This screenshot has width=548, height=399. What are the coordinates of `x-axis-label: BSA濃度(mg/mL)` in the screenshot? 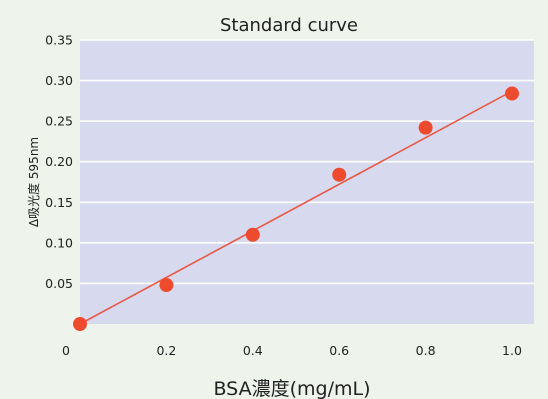 It's located at (291, 388).